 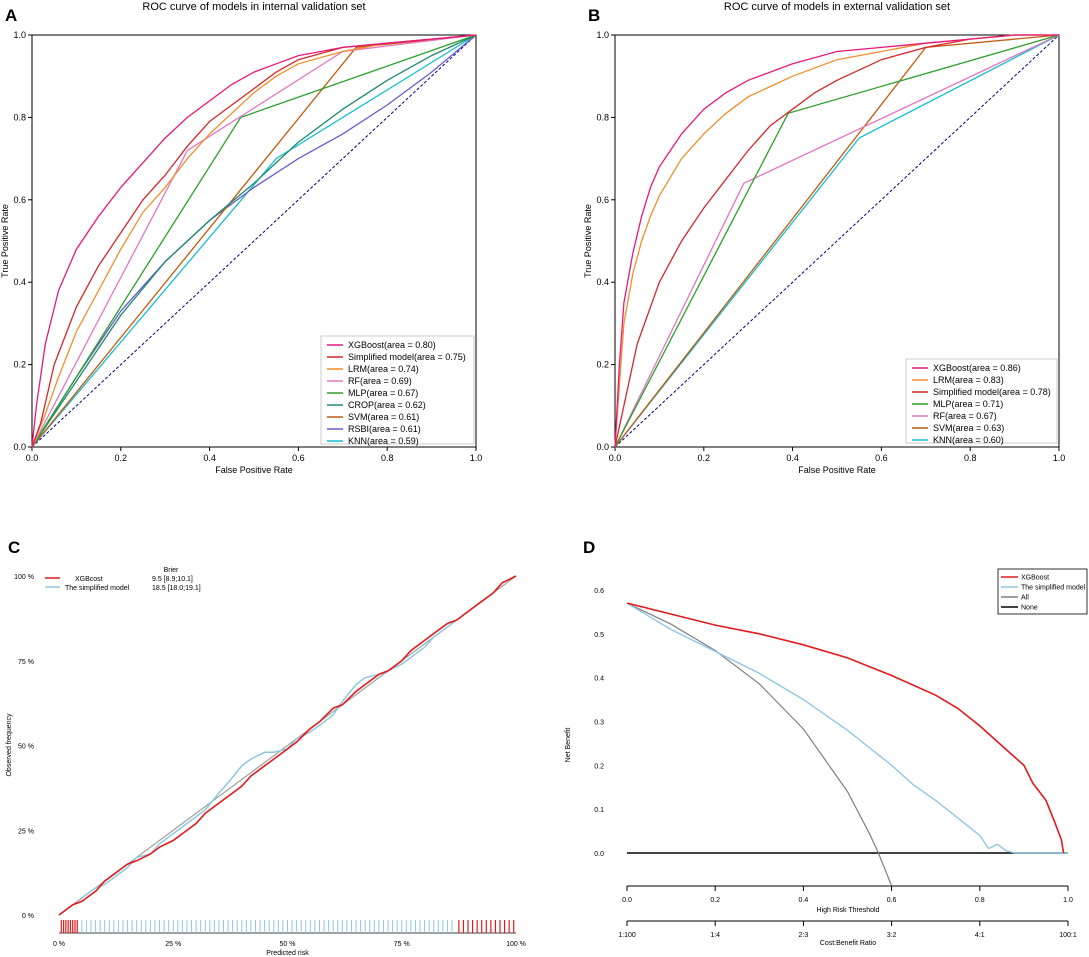 What do you see at coordinates (627, 935) in the screenshot?
I see `x2-tick-label: 1:100` at bounding box center [627, 935].